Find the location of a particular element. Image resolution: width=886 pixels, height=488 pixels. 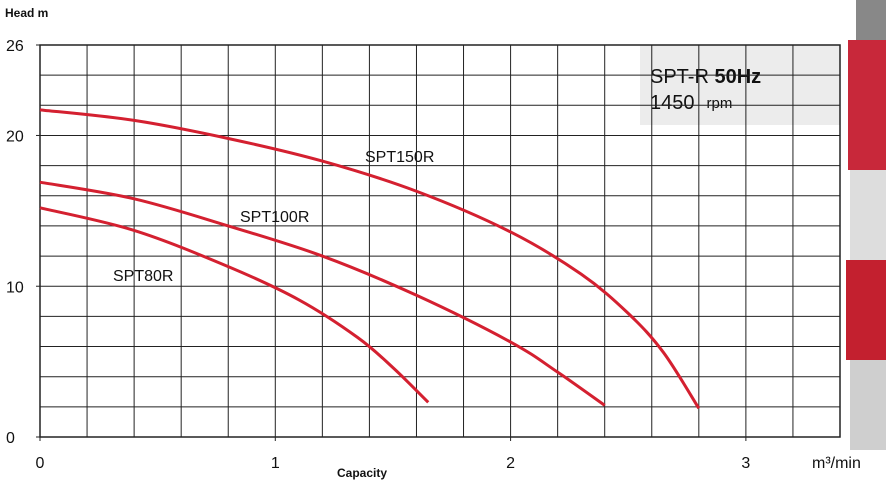

x-unit: m³/min is located at coordinates (836, 463).